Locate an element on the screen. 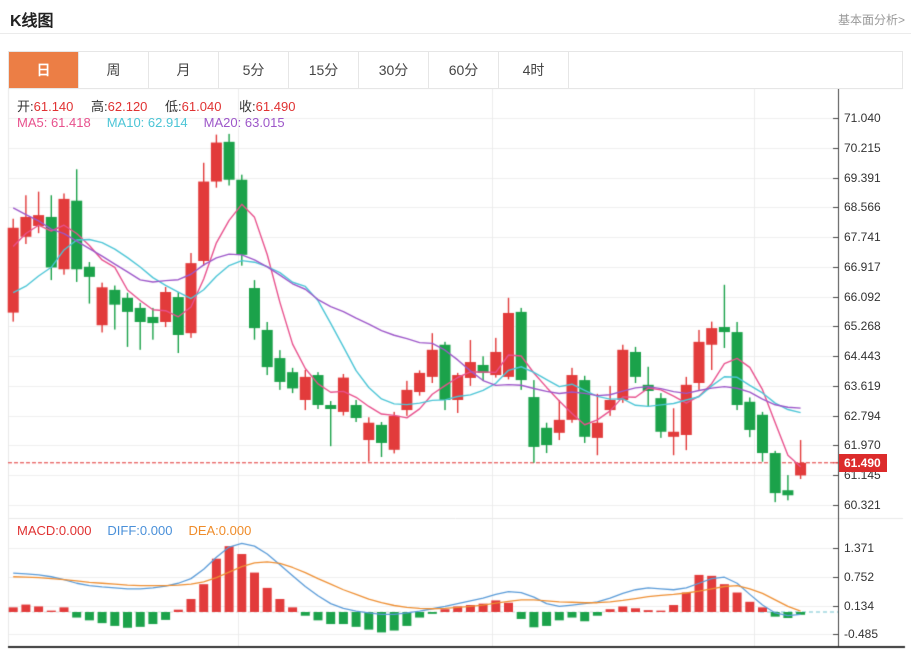 The width and height of the screenshot is (911, 653). tab-月: 月 is located at coordinates (184, 70).